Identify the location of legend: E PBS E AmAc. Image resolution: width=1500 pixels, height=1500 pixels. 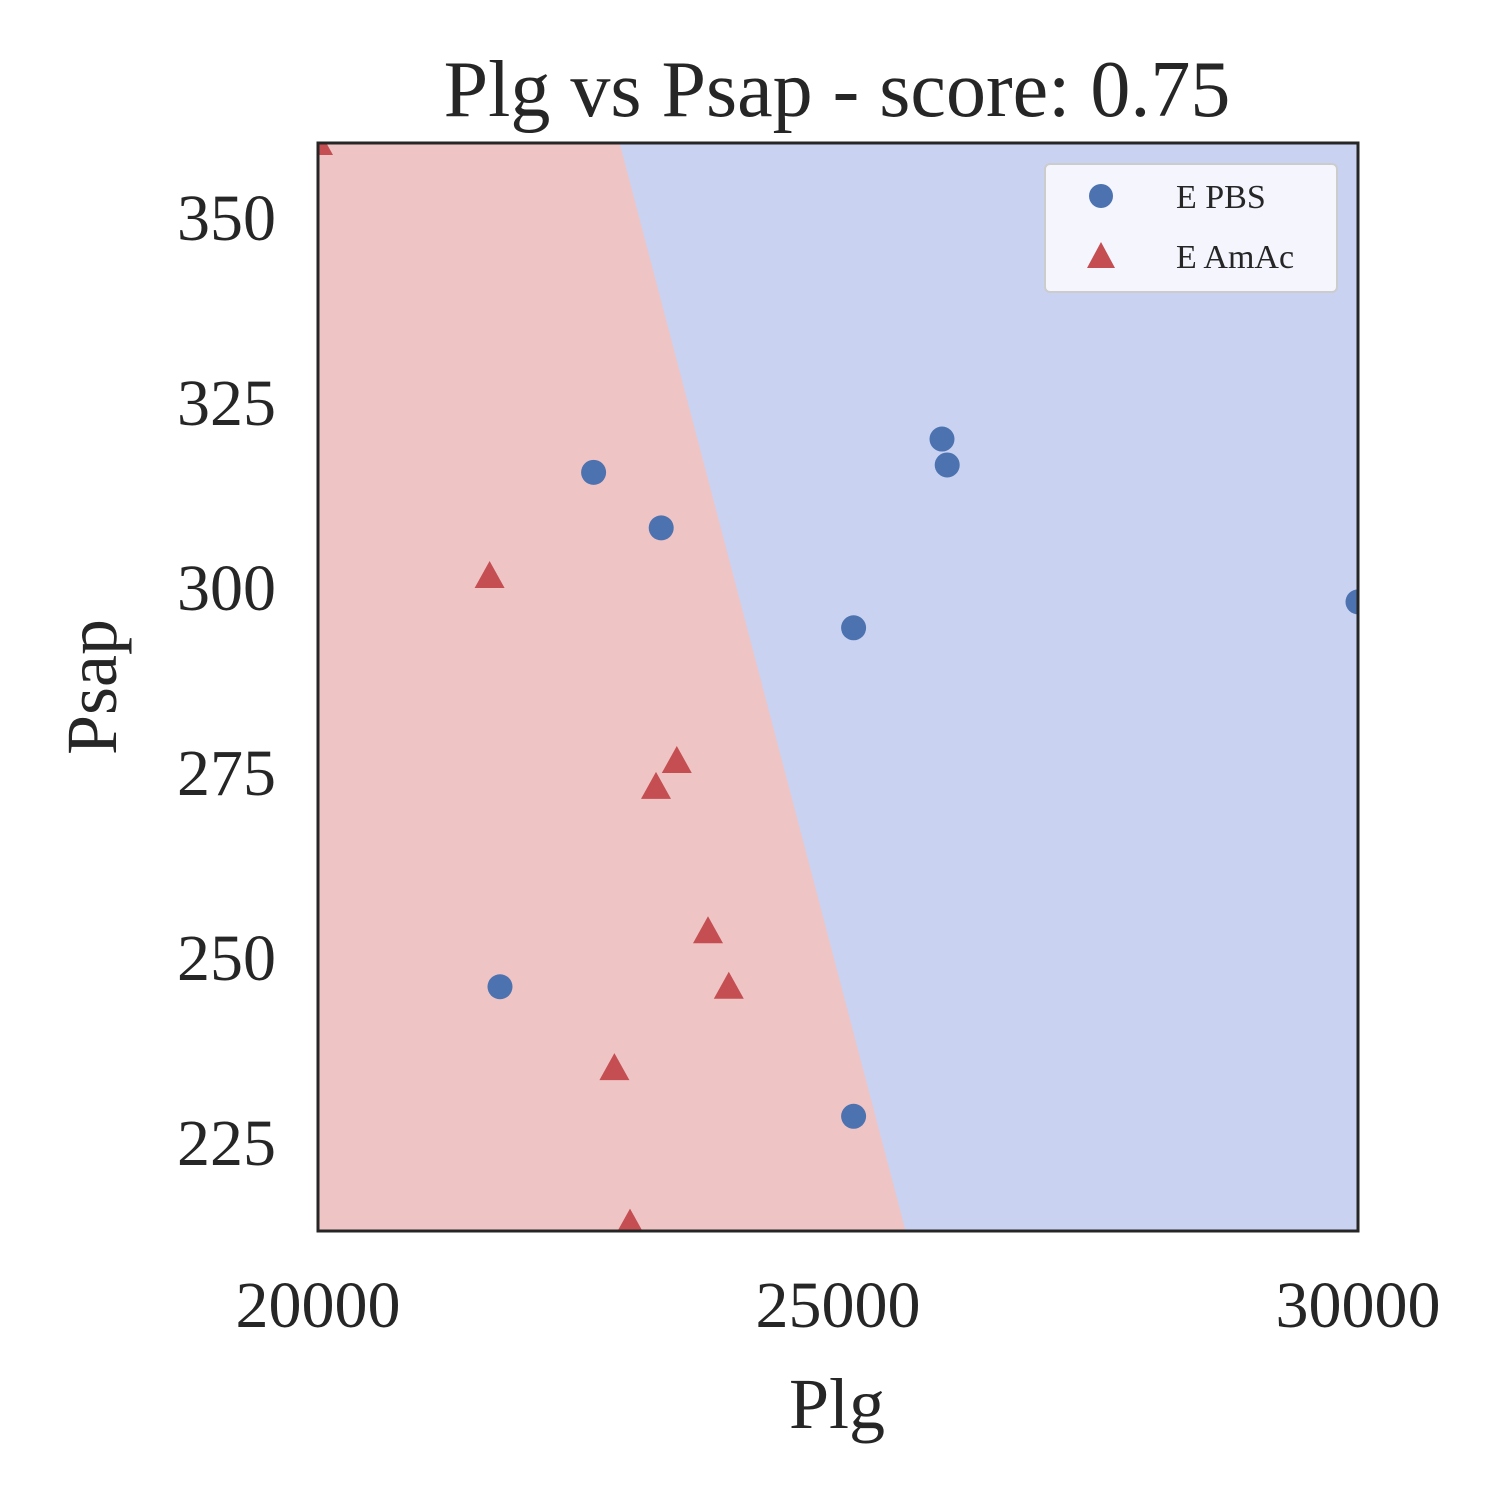
(1191, 228).